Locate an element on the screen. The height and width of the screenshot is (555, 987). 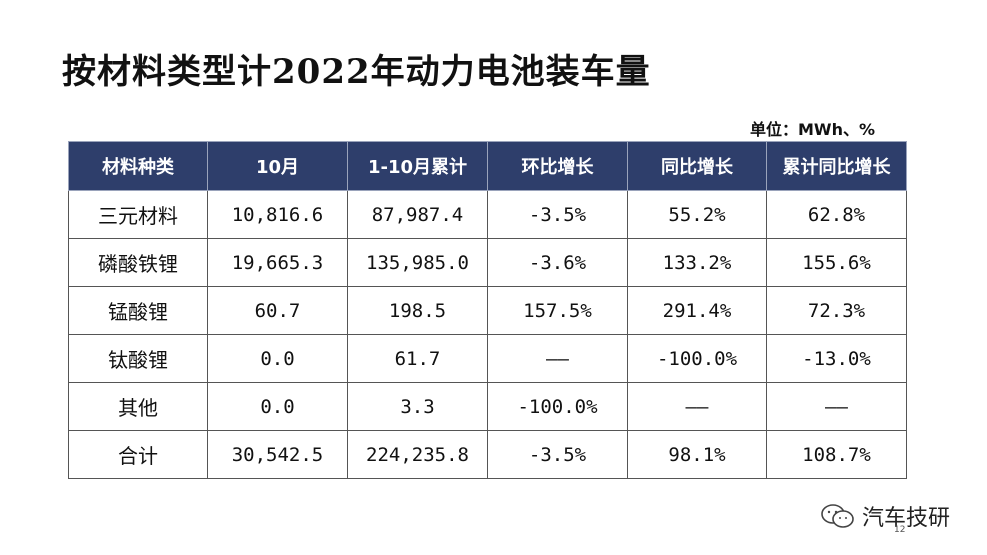
table-row: 锰酸锂 60.7 198.5 157.5% 291.4% 72.3% is located at coordinates (487, 310).